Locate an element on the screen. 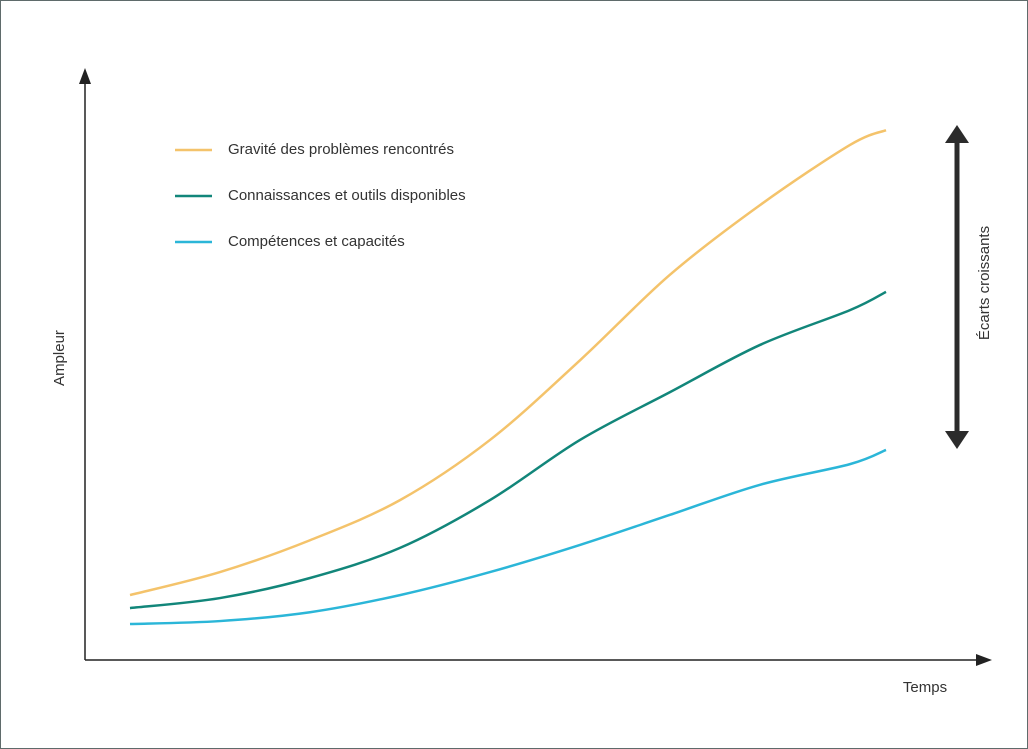 Image resolution: width=1028 pixels, height=749 pixels. annotation: Écarts croissants is located at coordinates (984, 283).